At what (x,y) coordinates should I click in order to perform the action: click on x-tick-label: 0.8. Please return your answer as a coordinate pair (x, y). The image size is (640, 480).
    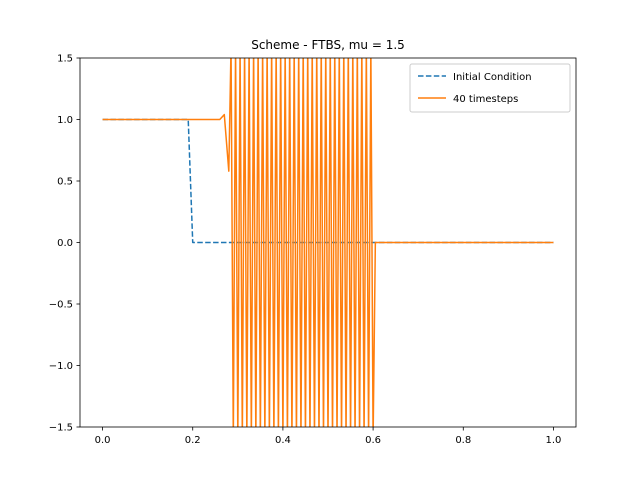
    Looking at the image, I should click on (463, 440).